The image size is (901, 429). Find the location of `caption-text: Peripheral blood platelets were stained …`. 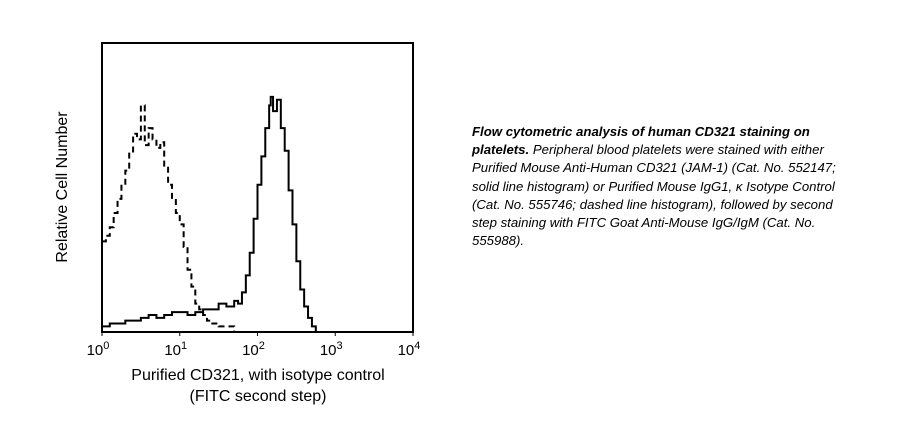

caption-text: Peripheral blood platelets were stained … is located at coordinates (654, 195).